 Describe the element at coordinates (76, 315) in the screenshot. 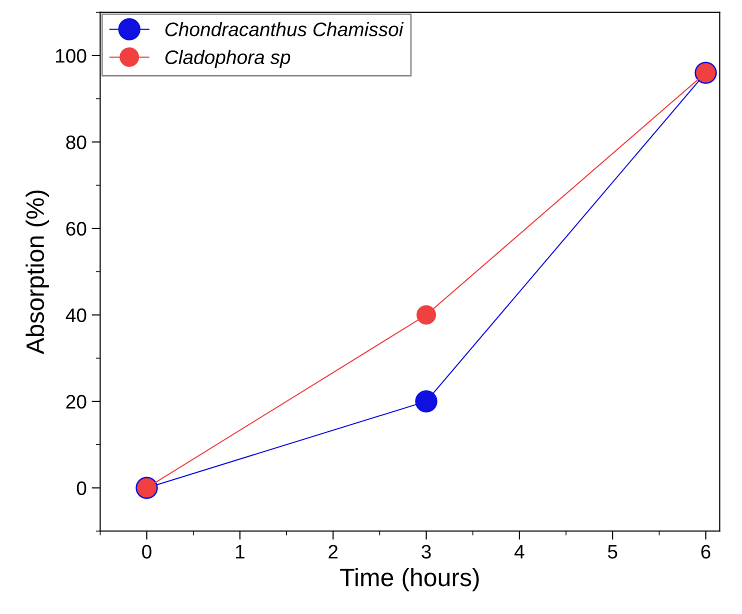

I see `y-tick-label: 40` at that location.